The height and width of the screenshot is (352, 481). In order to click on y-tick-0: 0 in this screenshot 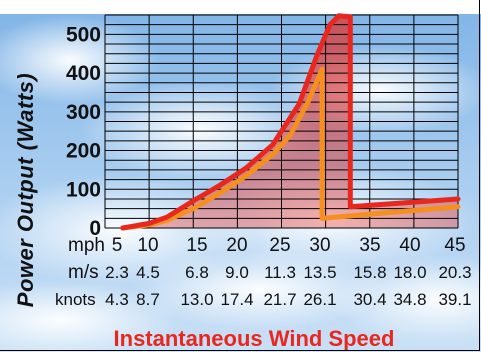, I will do `click(95, 228)`.